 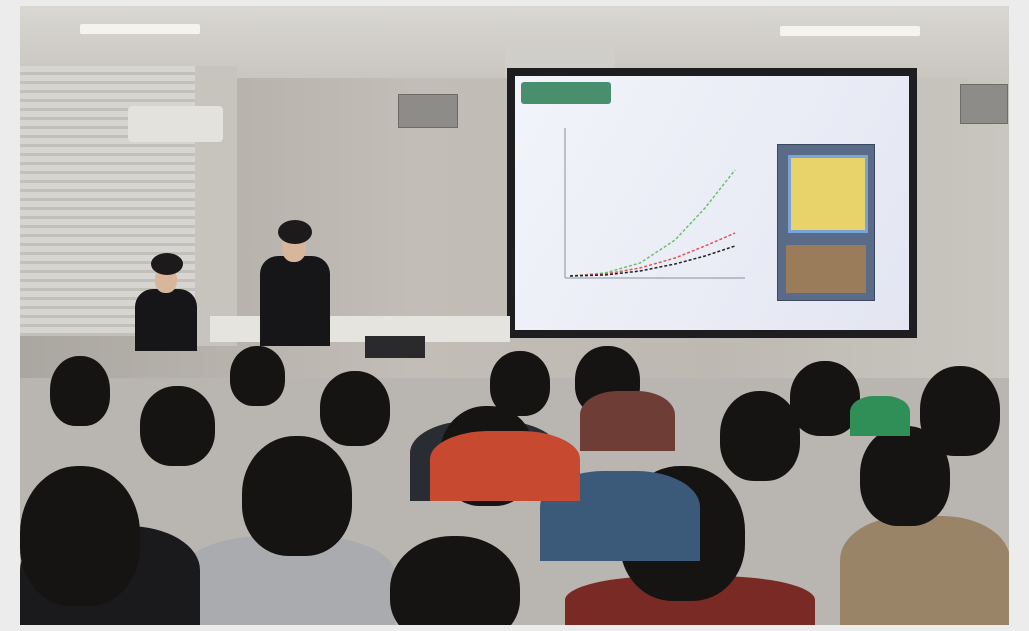 I want to click on chip-base, so click(x=826, y=269).